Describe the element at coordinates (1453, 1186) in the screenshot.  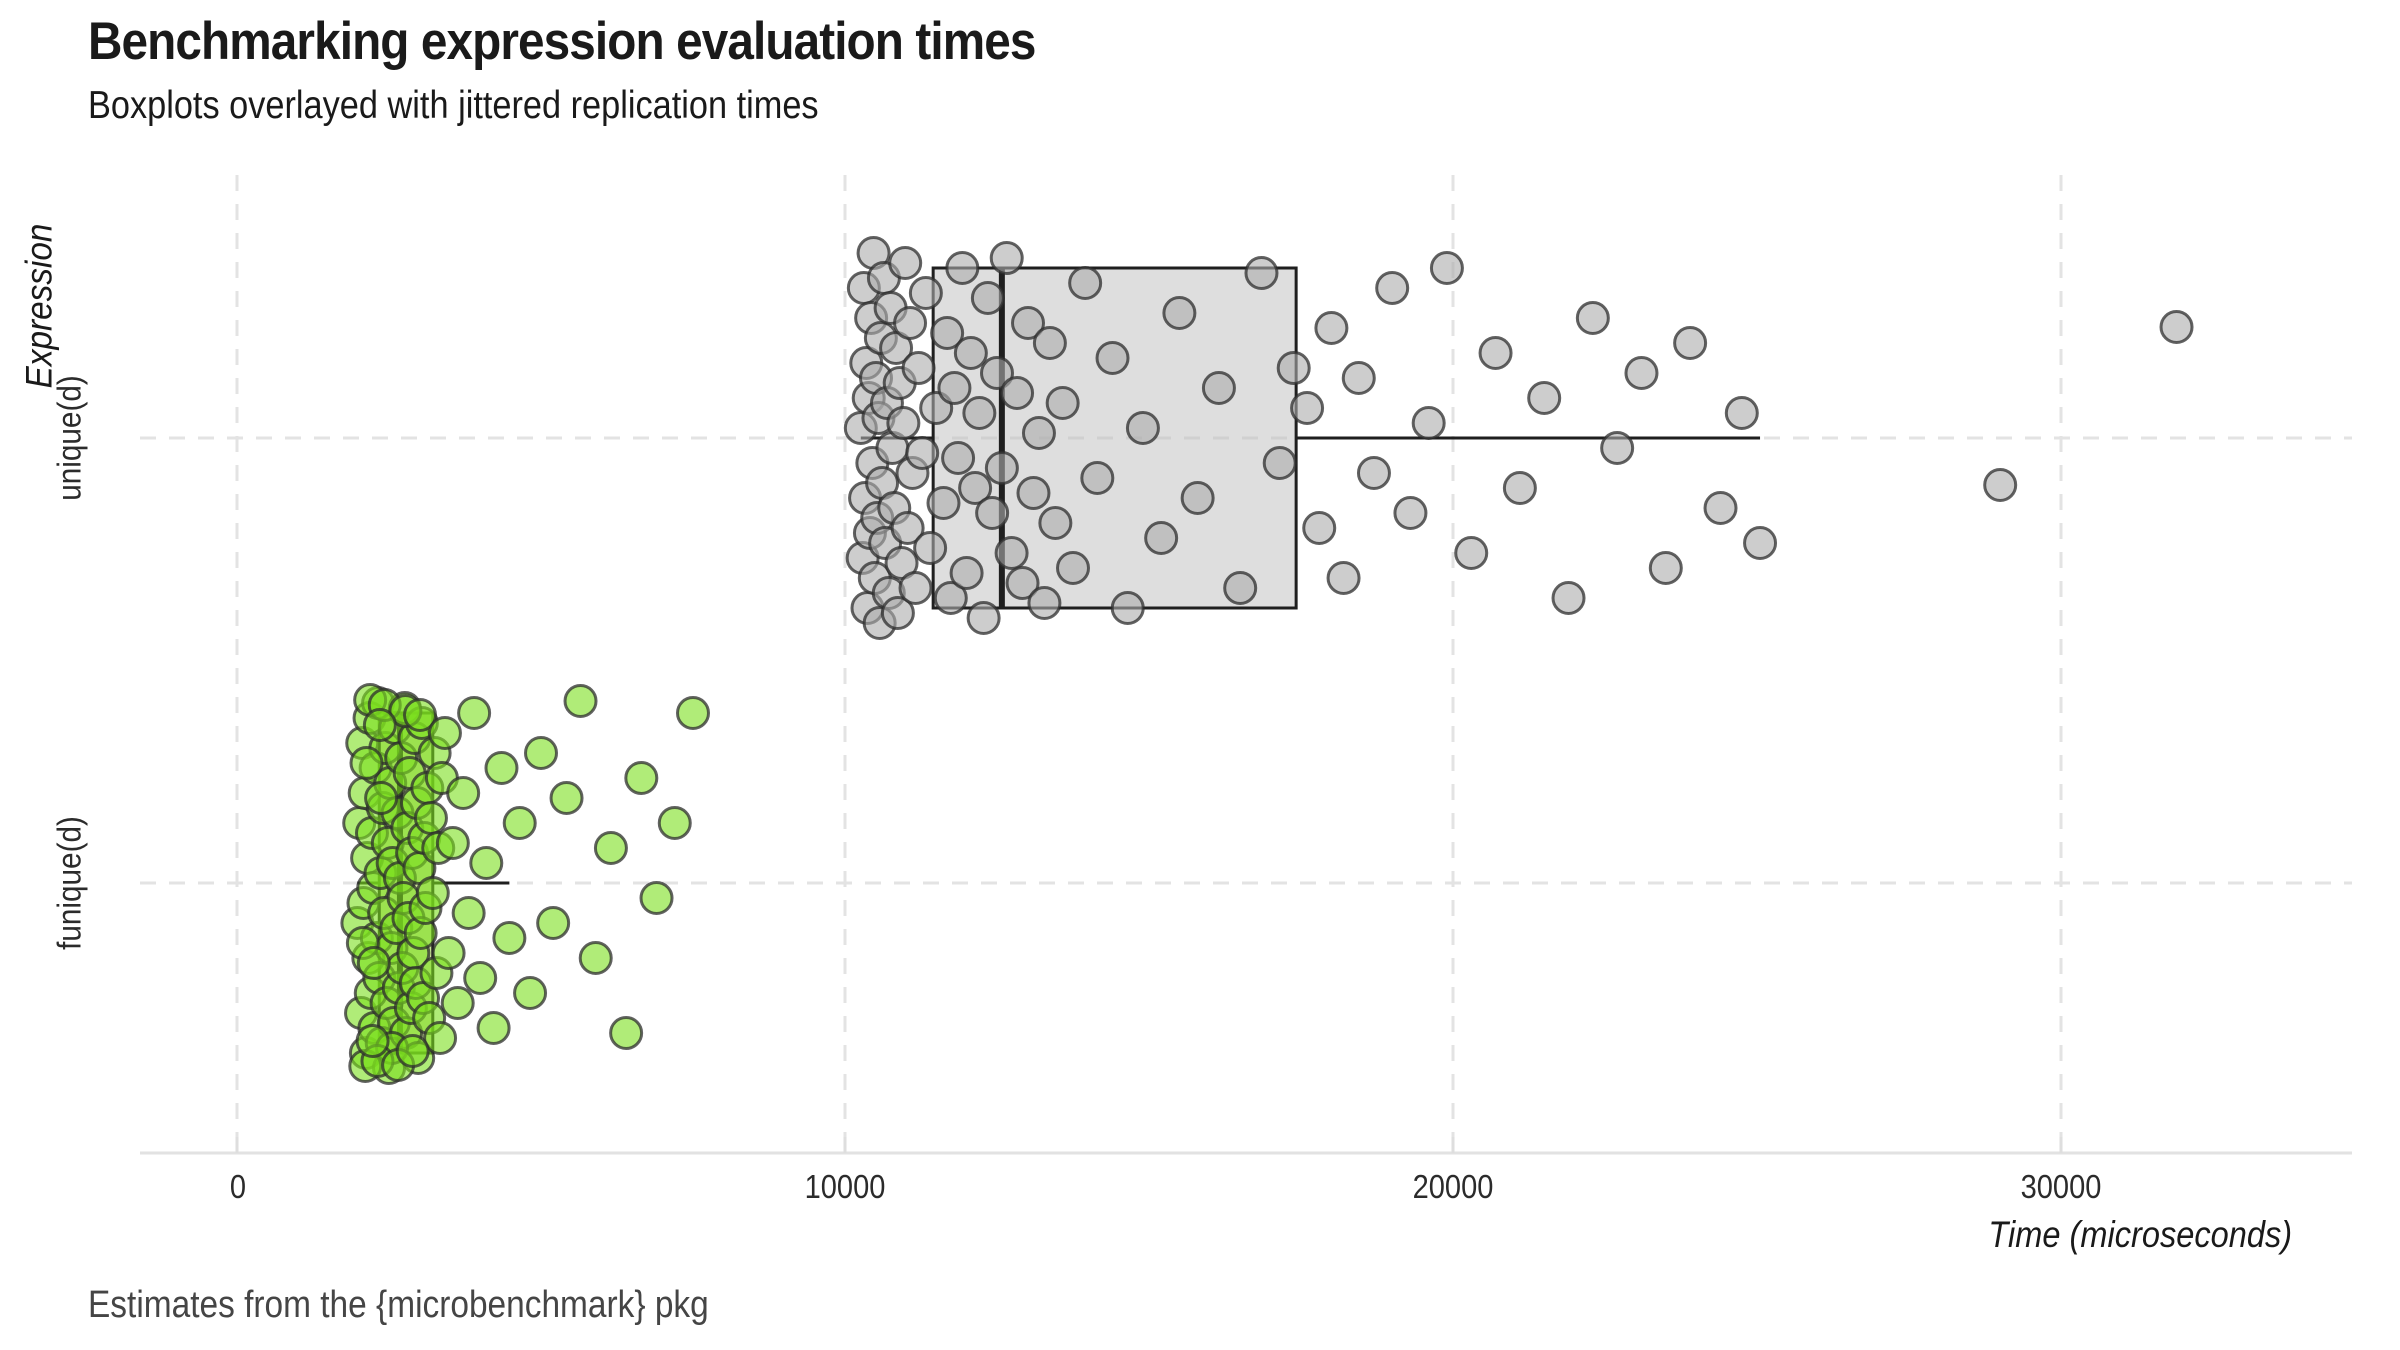
I see `x-tick-label-20000: 20000` at that location.